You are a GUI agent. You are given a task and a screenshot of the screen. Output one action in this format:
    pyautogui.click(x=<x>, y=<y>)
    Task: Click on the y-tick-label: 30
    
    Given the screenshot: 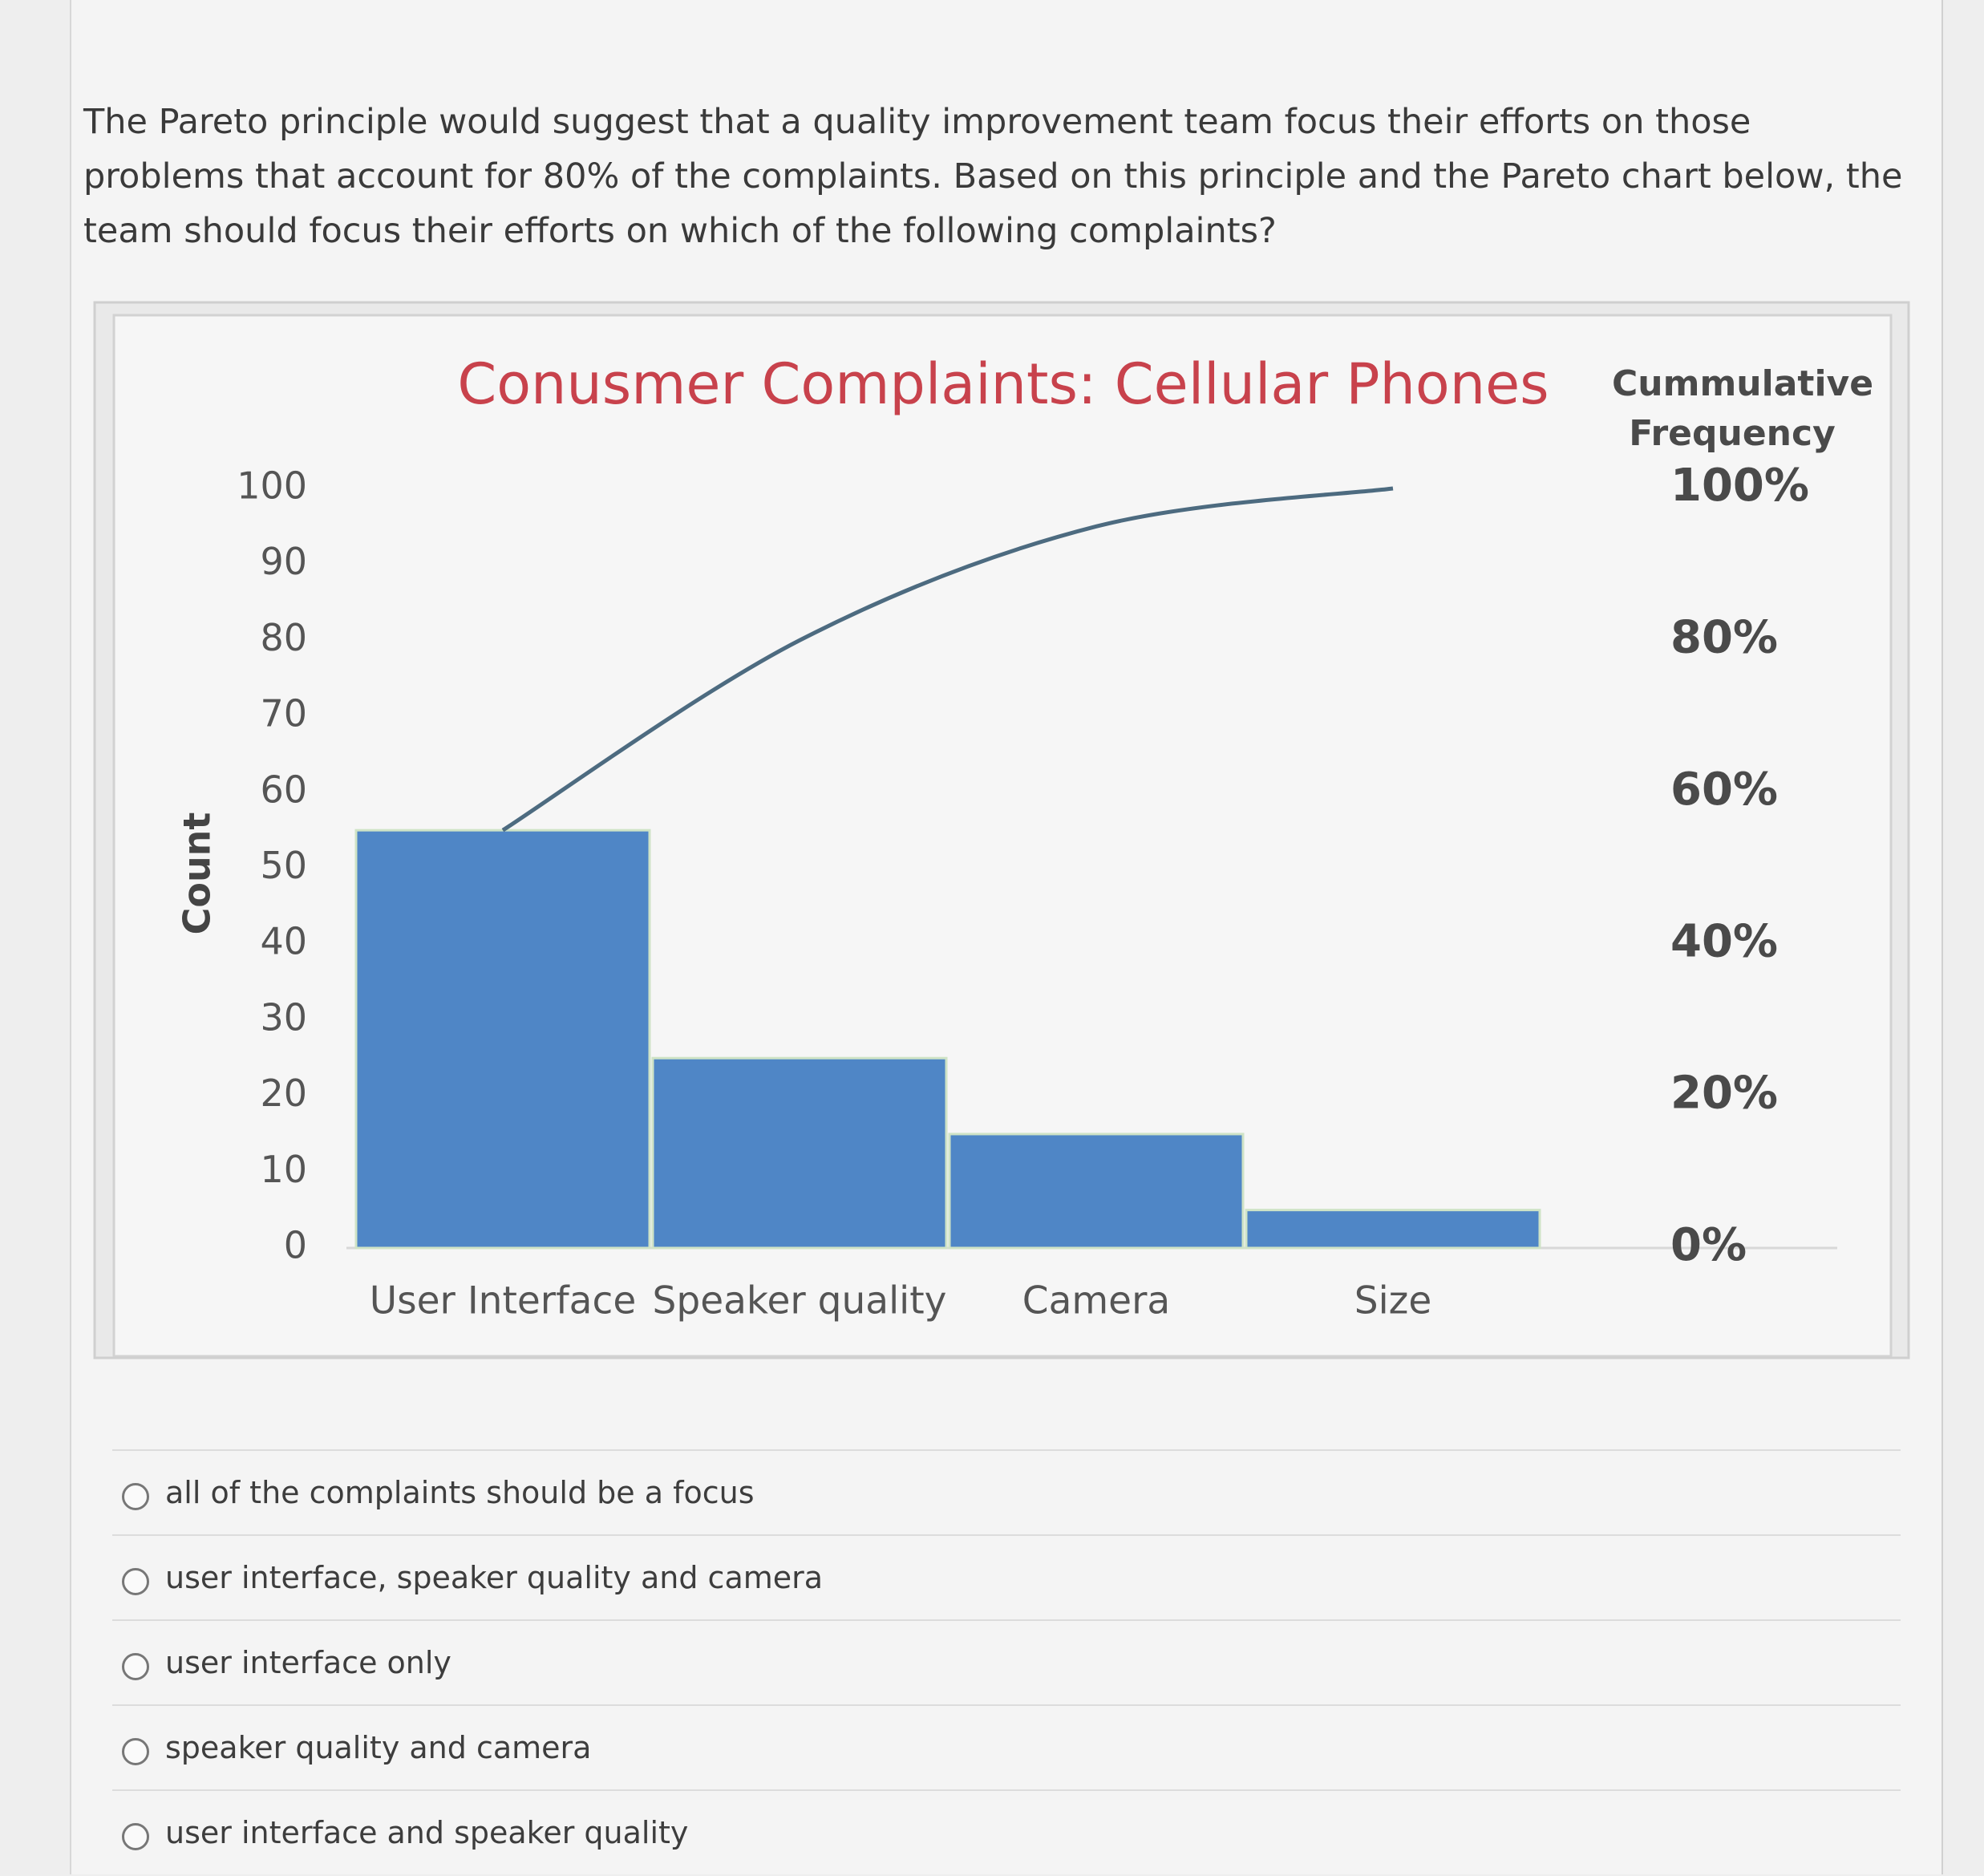 What is the action you would take?
    pyautogui.click(x=283, y=1017)
    